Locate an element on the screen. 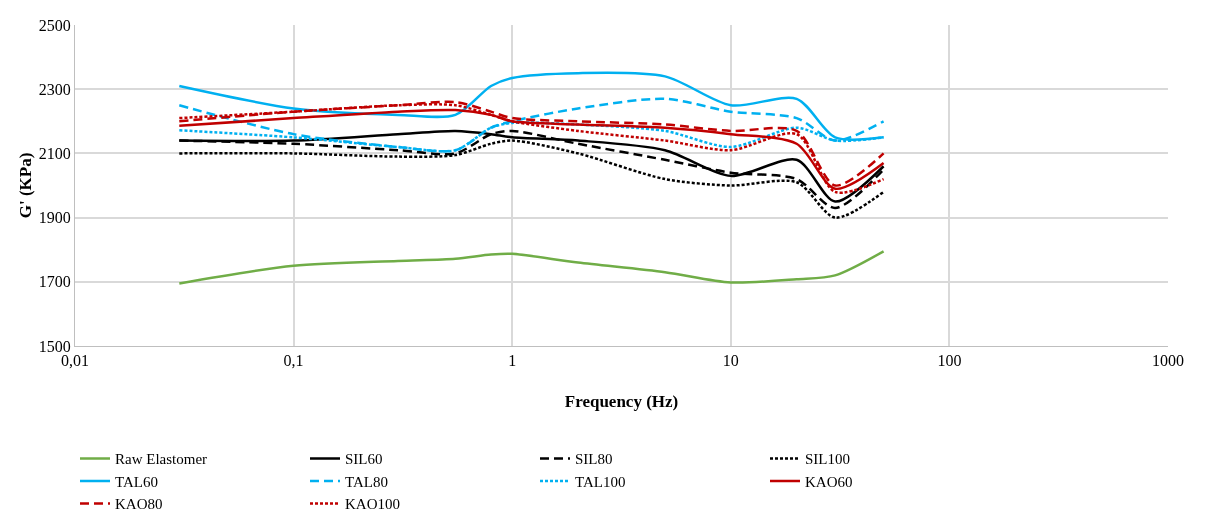  y-tick-label: 2300 is located at coordinates (54, 89).